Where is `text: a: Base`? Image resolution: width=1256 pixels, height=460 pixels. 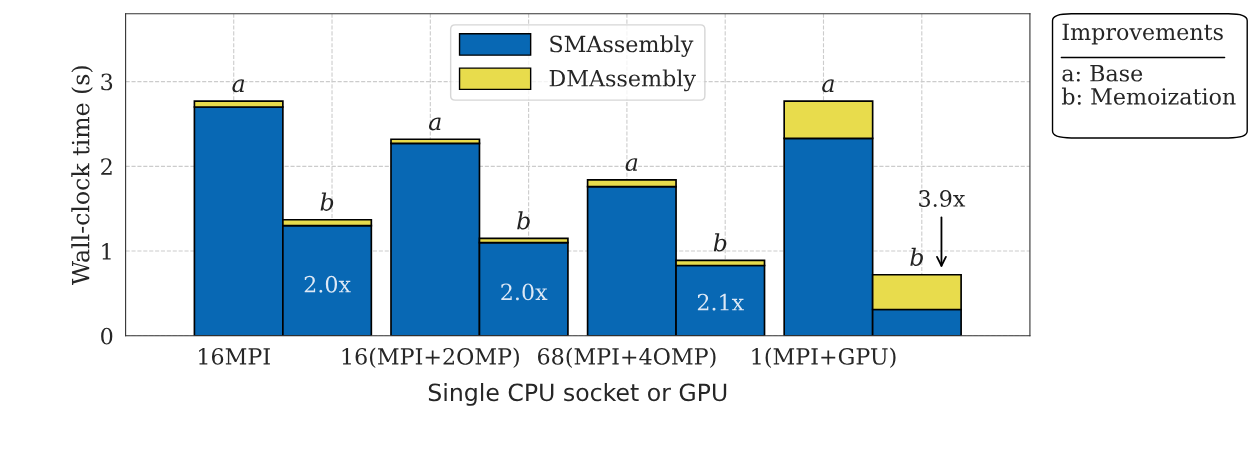
text: a: Base is located at coordinates (1102, 73).